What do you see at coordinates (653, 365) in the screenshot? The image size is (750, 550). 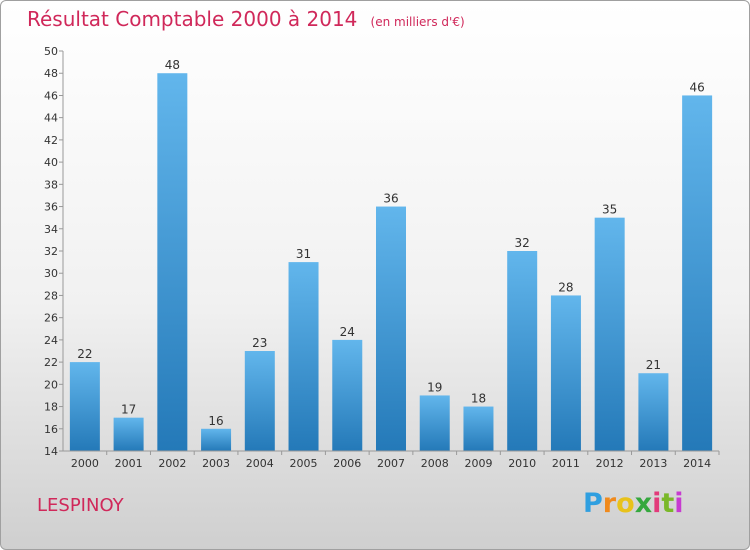 I see `data-label: 21` at bounding box center [653, 365].